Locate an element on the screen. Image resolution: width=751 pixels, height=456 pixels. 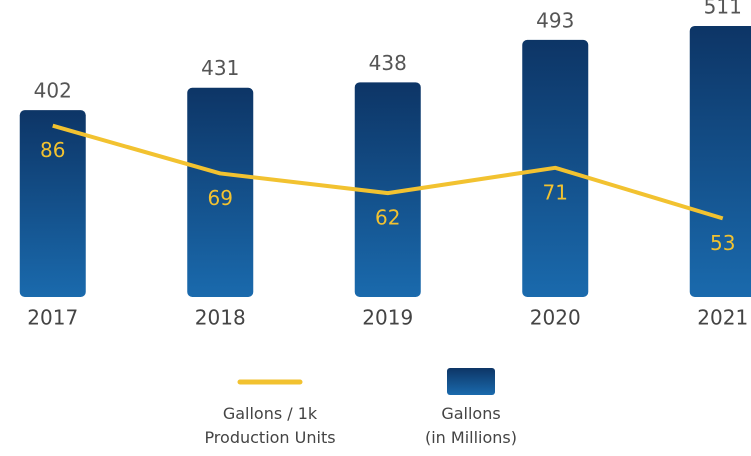
x-tick-label: 2019 is located at coordinates (387, 318).